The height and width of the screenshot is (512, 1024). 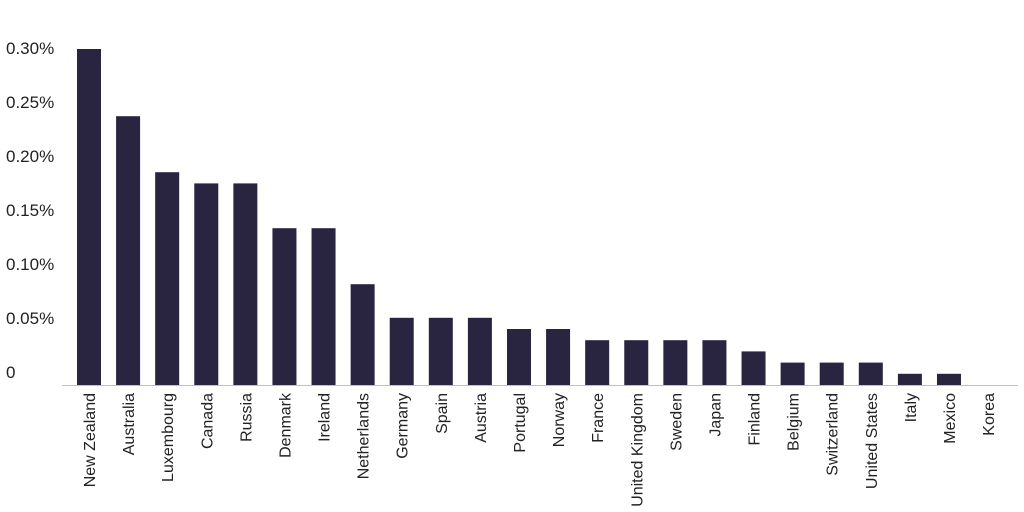 What do you see at coordinates (598, 418) in the screenshot?
I see `x-tick-label: France` at bounding box center [598, 418].